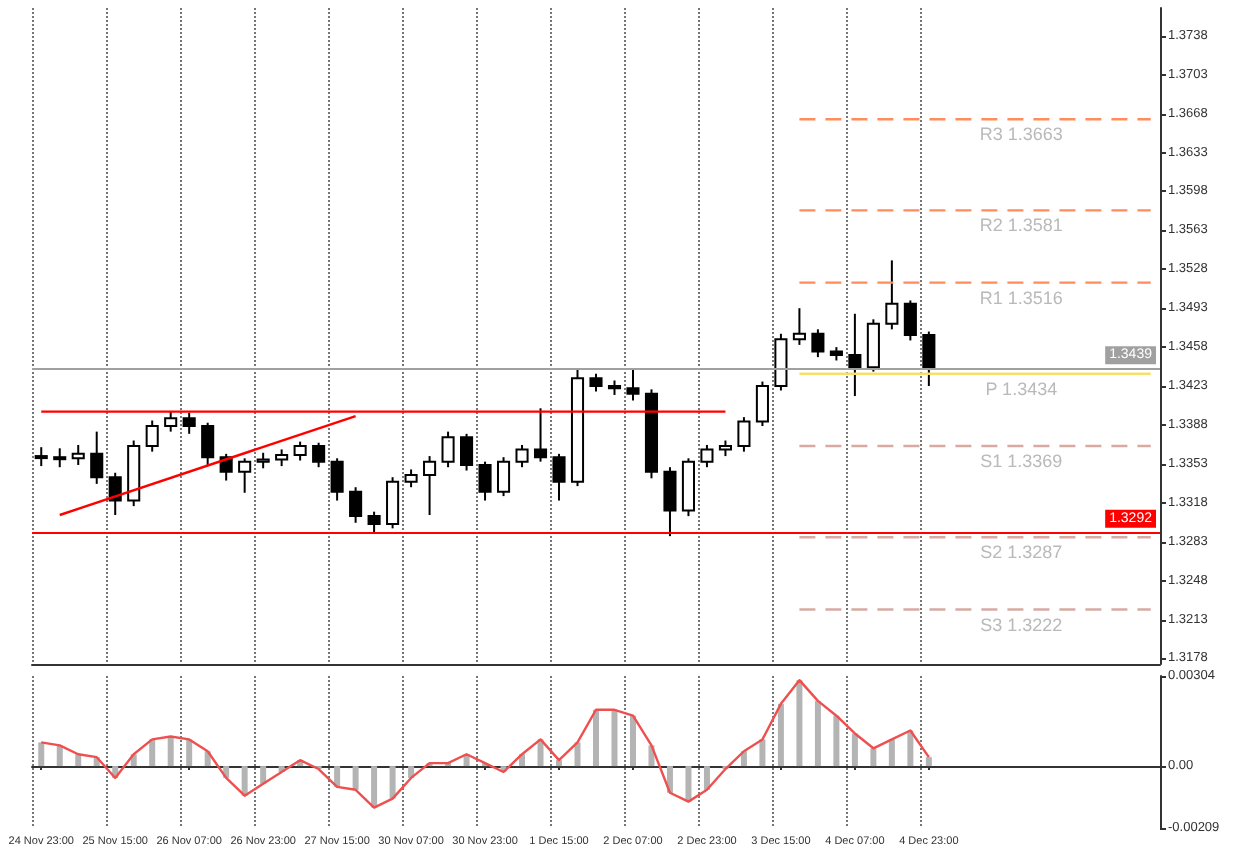  I want to click on annotation: R1 1.3516, so click(1021, 297).